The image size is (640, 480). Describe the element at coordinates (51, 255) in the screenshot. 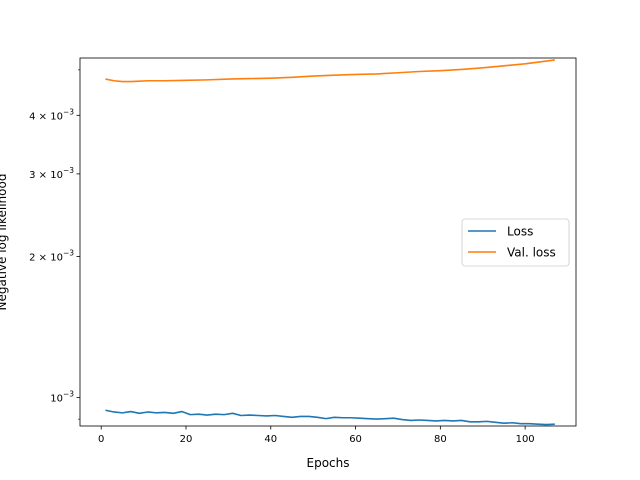

I see `y-tick-label: 2 × 10⁻³` at that location.